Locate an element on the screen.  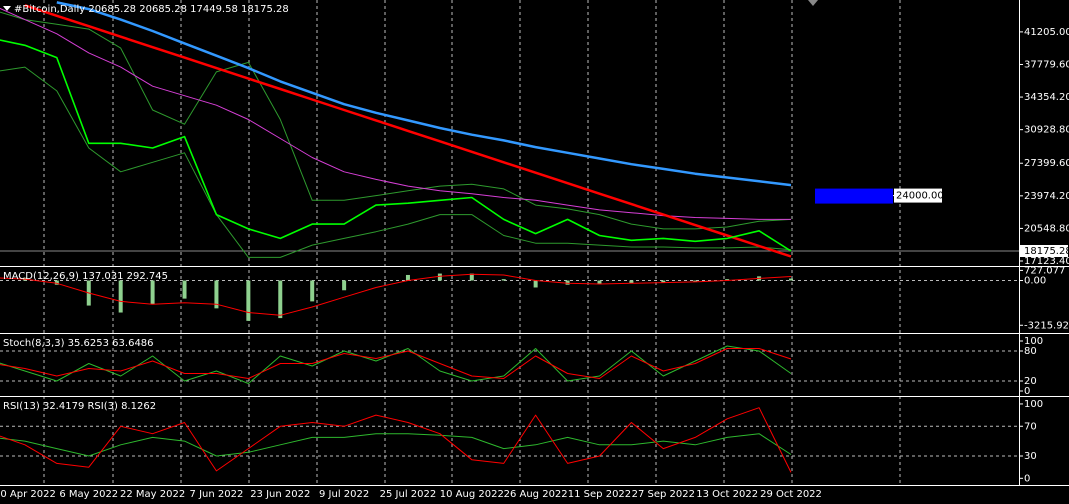
y-tick-label: 30928.80 is located at coordinates (1046, 130).